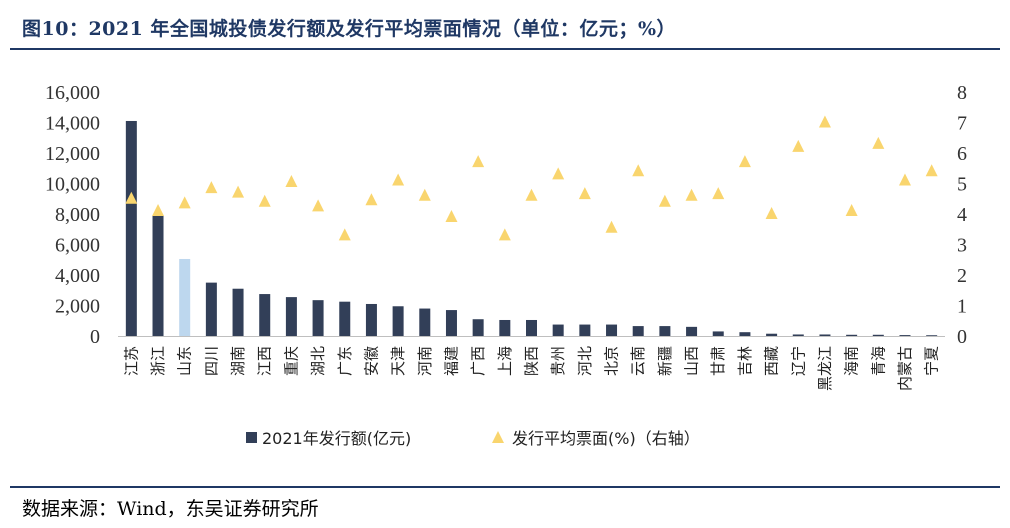  What do you see at coordinates (718, 361) in the screenshot?
I see `x-tick-label: 甘肃` at bounding box center [718, 361].